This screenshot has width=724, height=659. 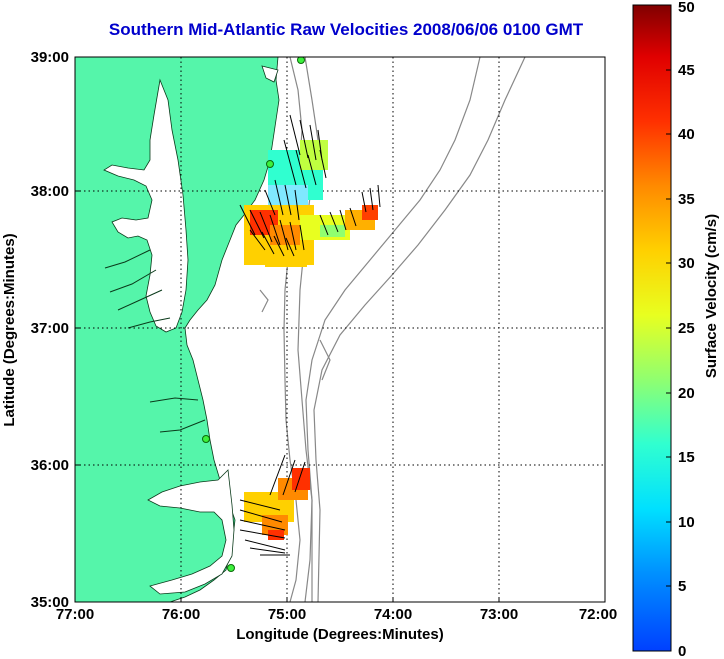 I want to click on colorbar-tick-label: 45, so click(x=686, y=70).